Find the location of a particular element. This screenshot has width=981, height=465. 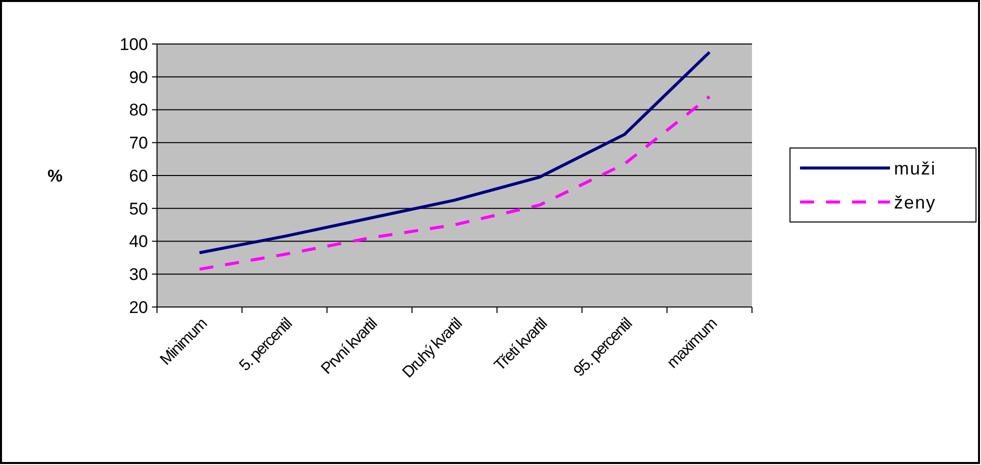

y-tick-label: 40 is located at coordinates (138, 242).